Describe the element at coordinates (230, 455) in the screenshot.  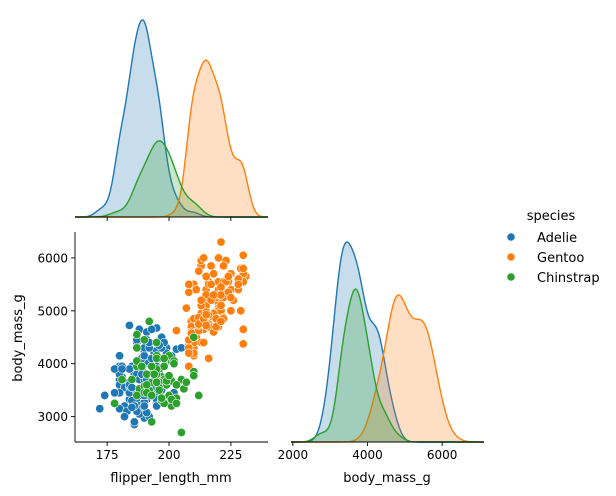
I see `scatter-x-tick-label: 225` at that location.